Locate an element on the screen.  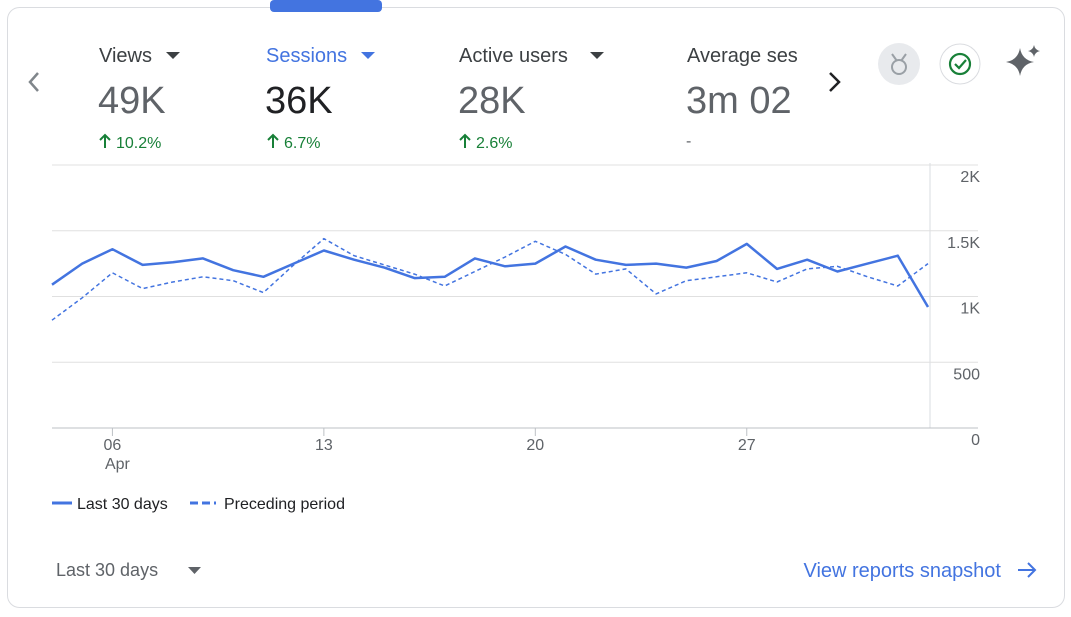
tab-change: 6.7% is located at coordinates (302, 143).